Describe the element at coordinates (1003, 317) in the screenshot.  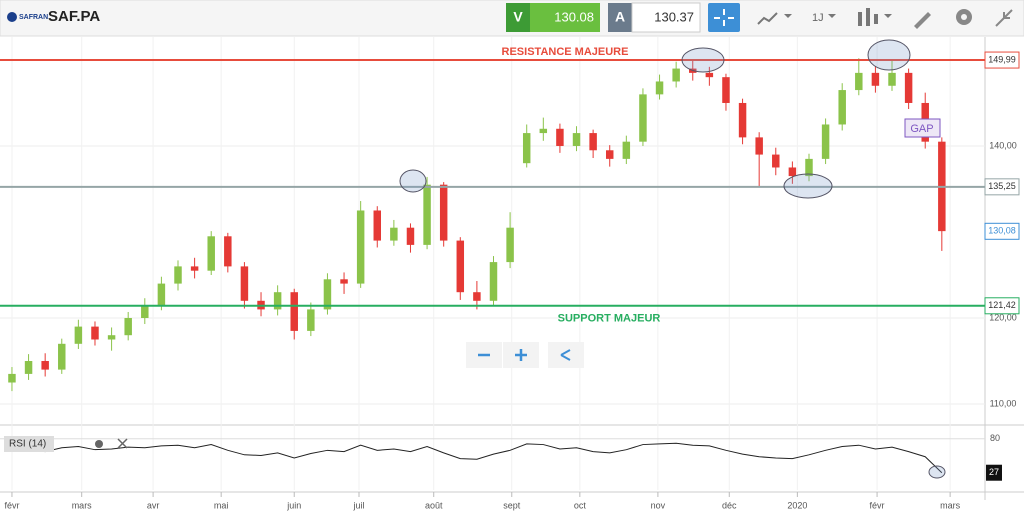
I see `y-tick-label: 120,00` at that location.